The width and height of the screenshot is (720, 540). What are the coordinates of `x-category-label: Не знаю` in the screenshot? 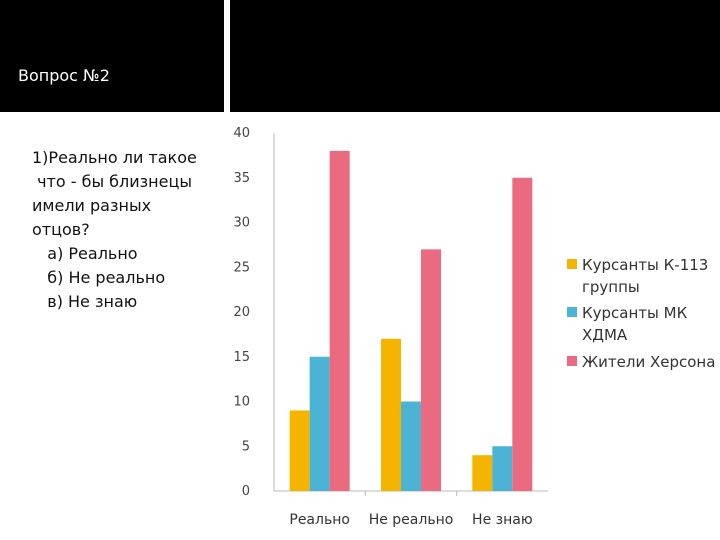 It's located at (502, 520).